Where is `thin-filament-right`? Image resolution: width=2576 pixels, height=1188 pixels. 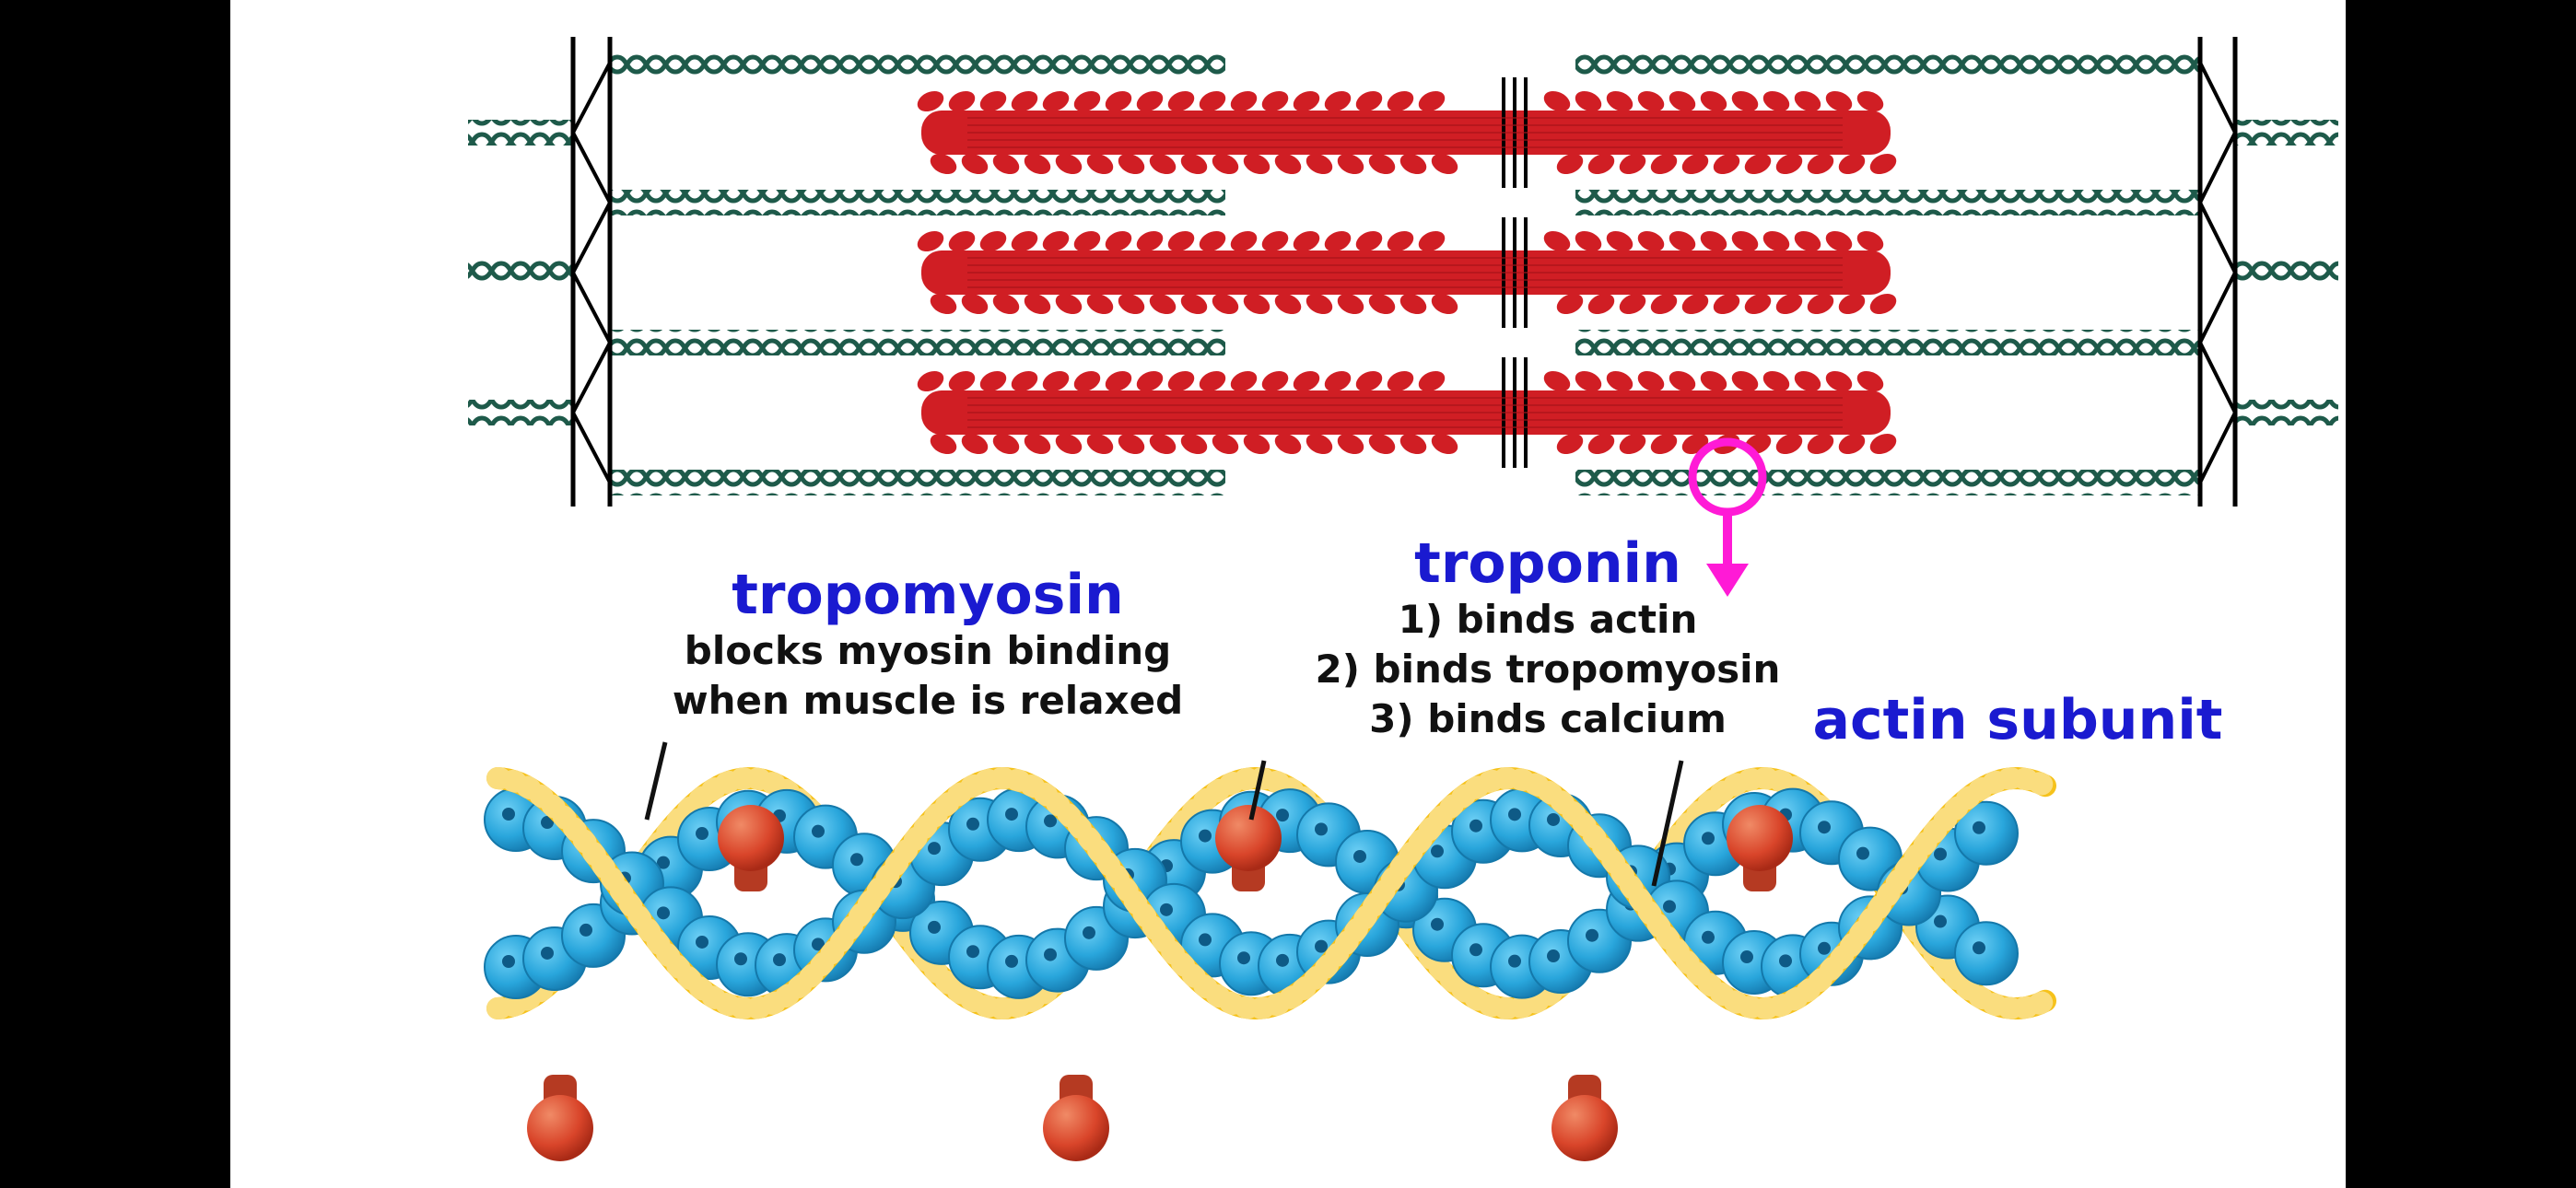
thin-filament-right is located at coordinates (1888, 202).